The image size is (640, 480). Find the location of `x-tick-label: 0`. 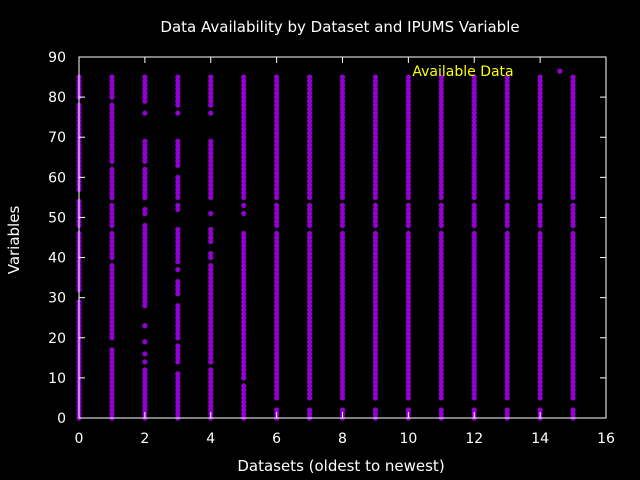

x-tick-label: 0 is located at coordinates (79, 439).